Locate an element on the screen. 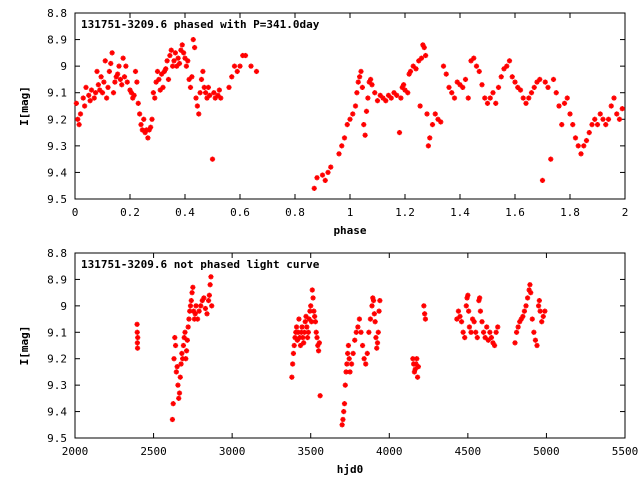  y-tick-label: 9.3 is located at coordinates (57, 146).